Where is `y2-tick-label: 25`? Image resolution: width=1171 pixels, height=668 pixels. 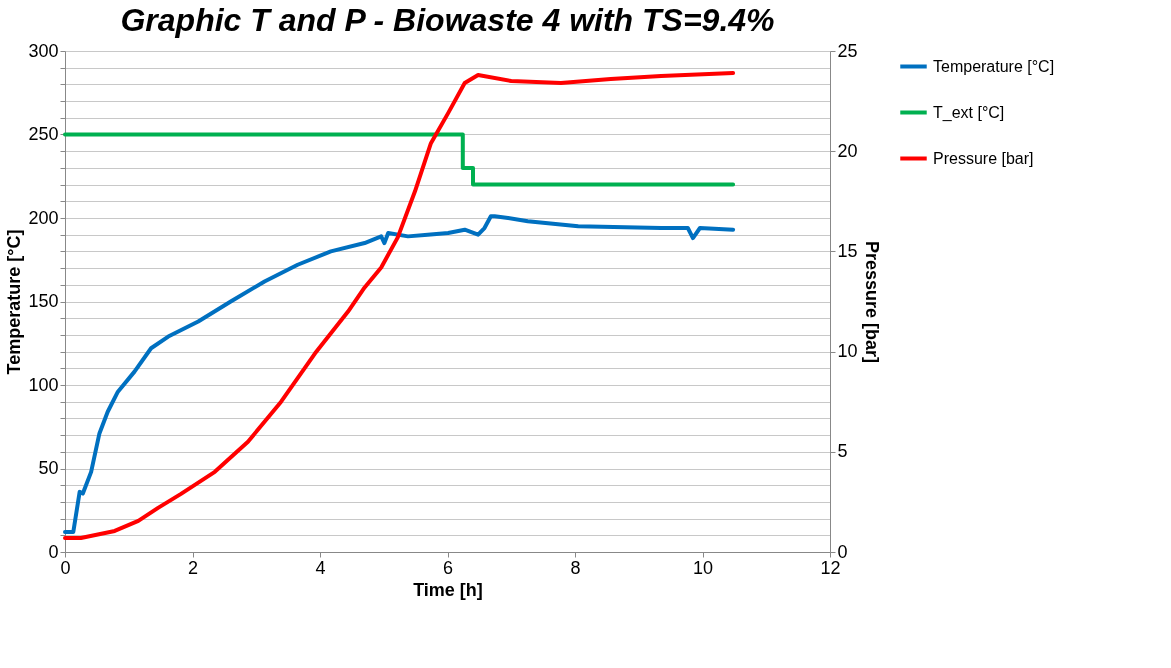
y2-tick-label: 25 is located at coordinates (847, 50).